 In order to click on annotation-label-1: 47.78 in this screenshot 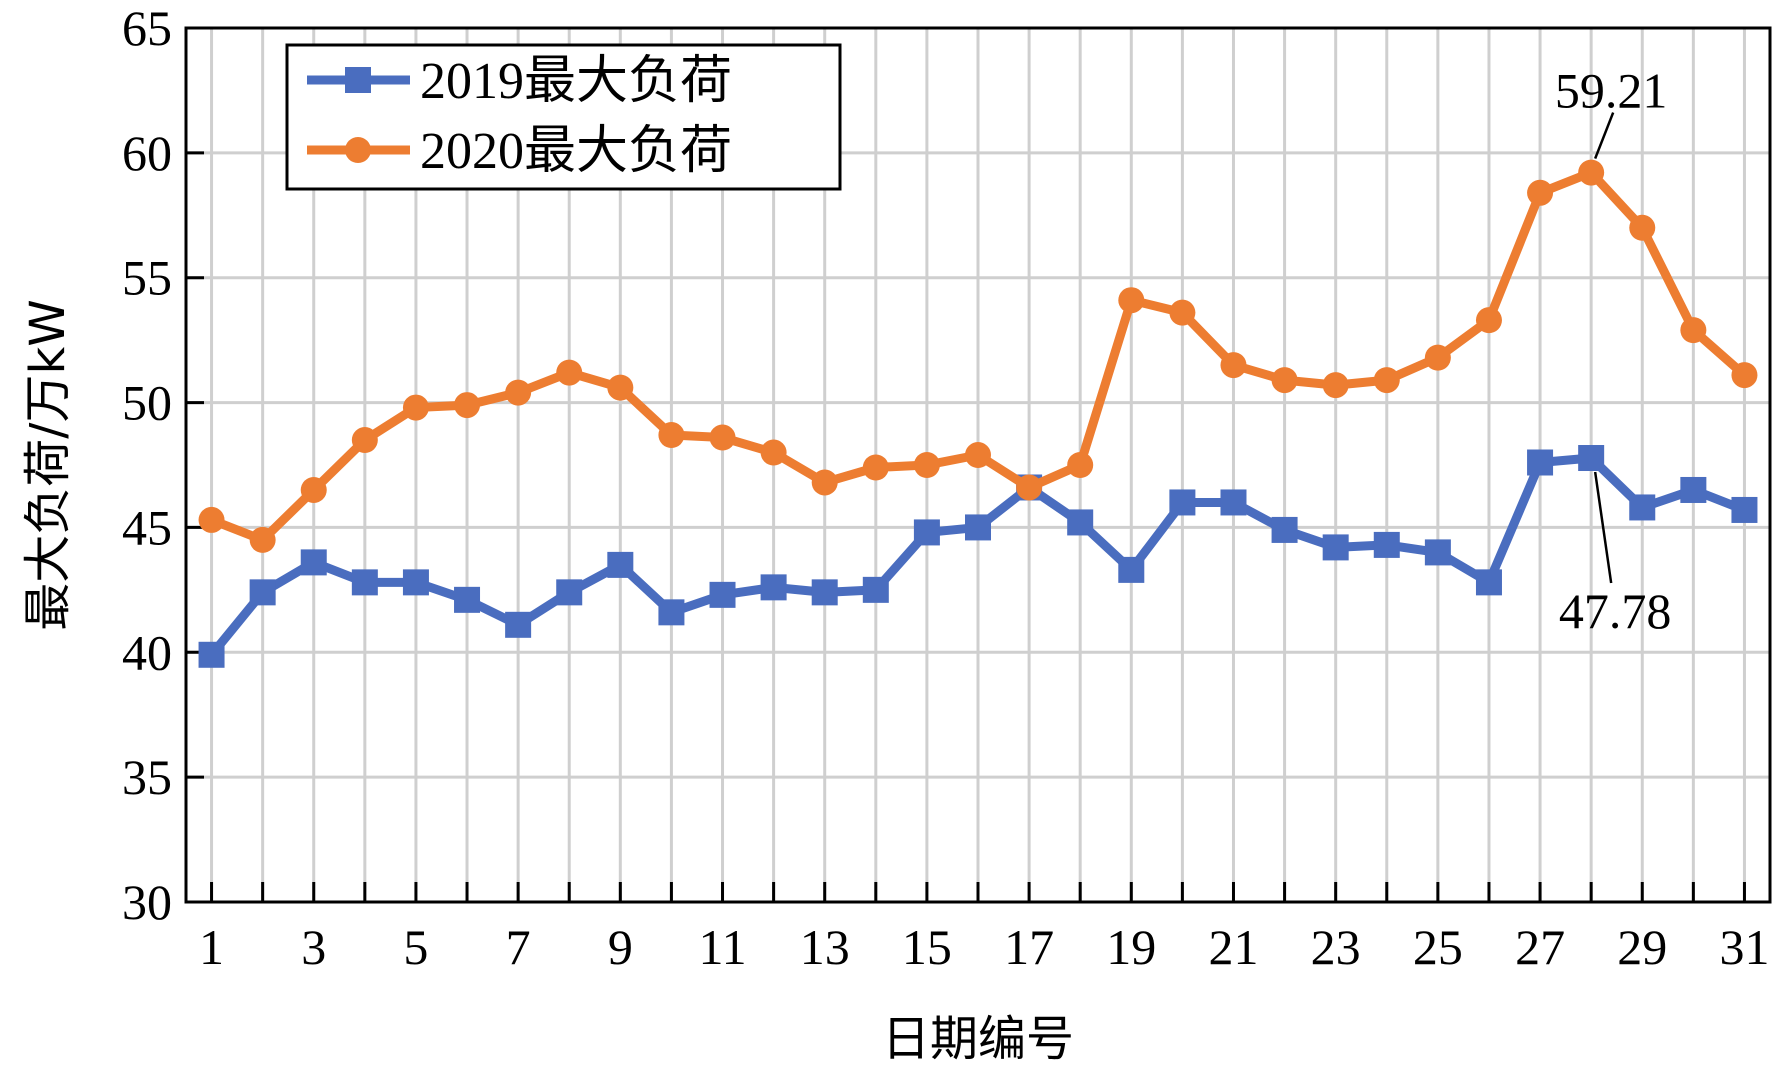, I will do `click(1615, 611)`.